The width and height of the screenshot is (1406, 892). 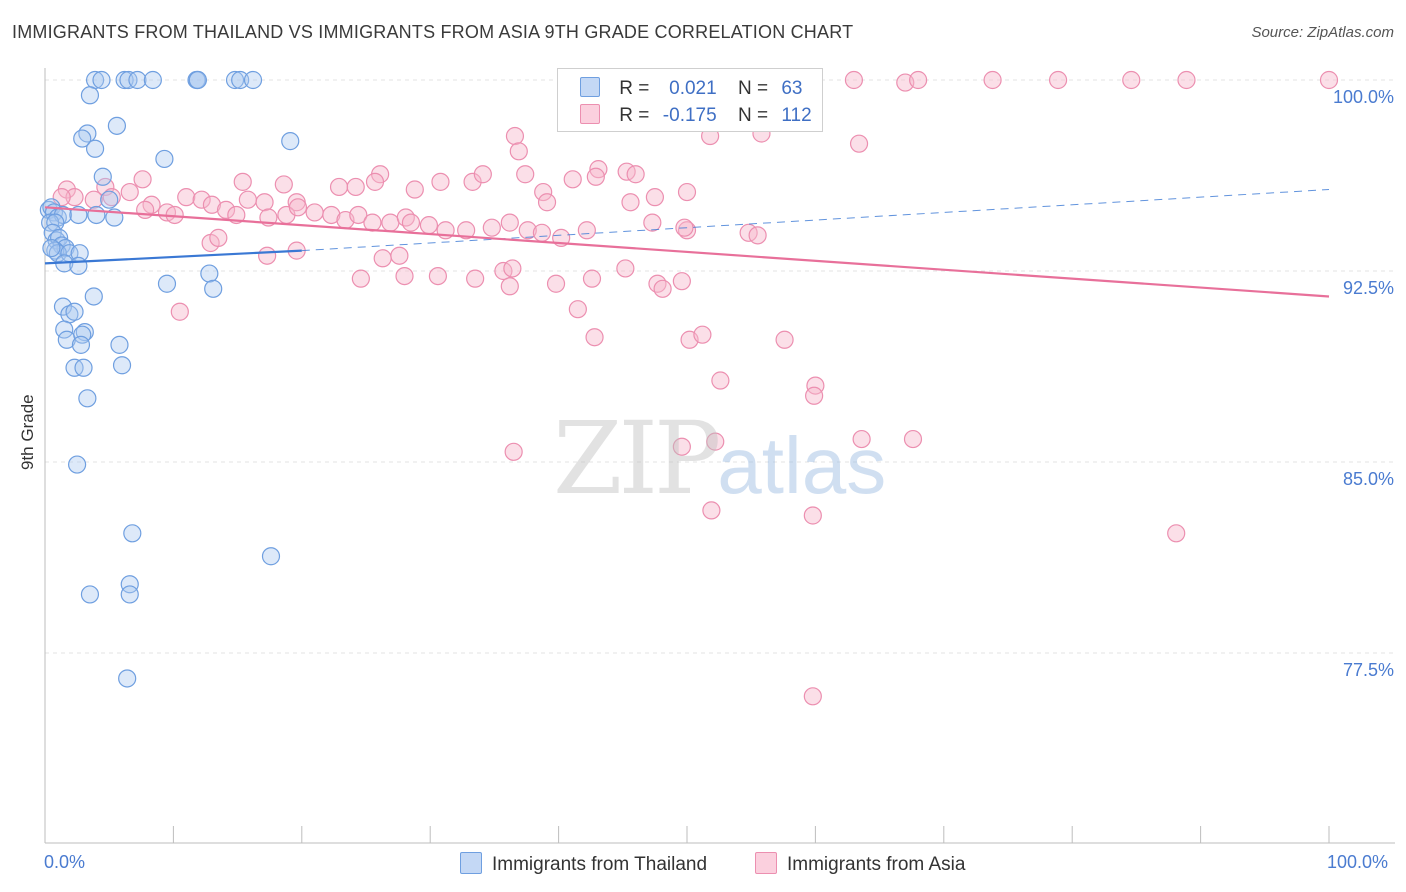 I want to click on legend-swatch-thailand, so click(x=590, y=87).